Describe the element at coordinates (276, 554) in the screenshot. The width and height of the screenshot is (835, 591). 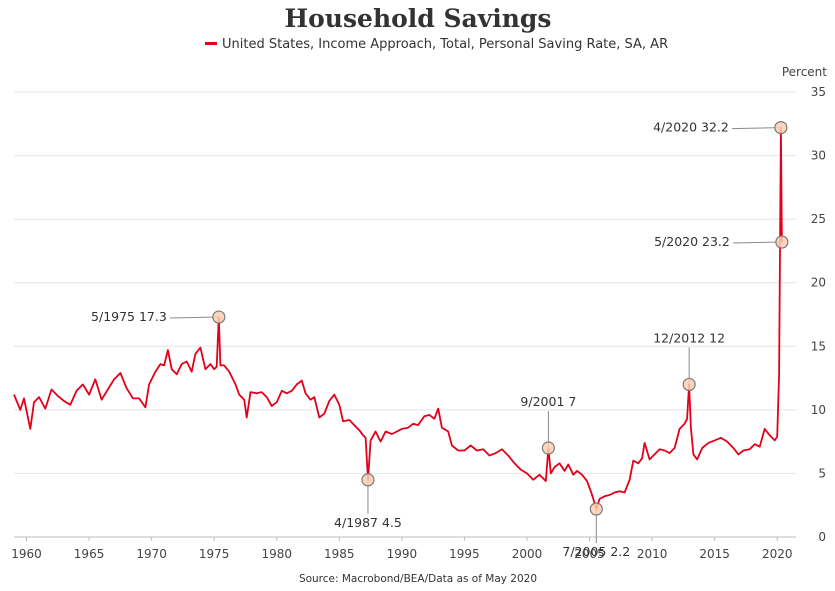
I see `x-tick-label: 1980` at that location.